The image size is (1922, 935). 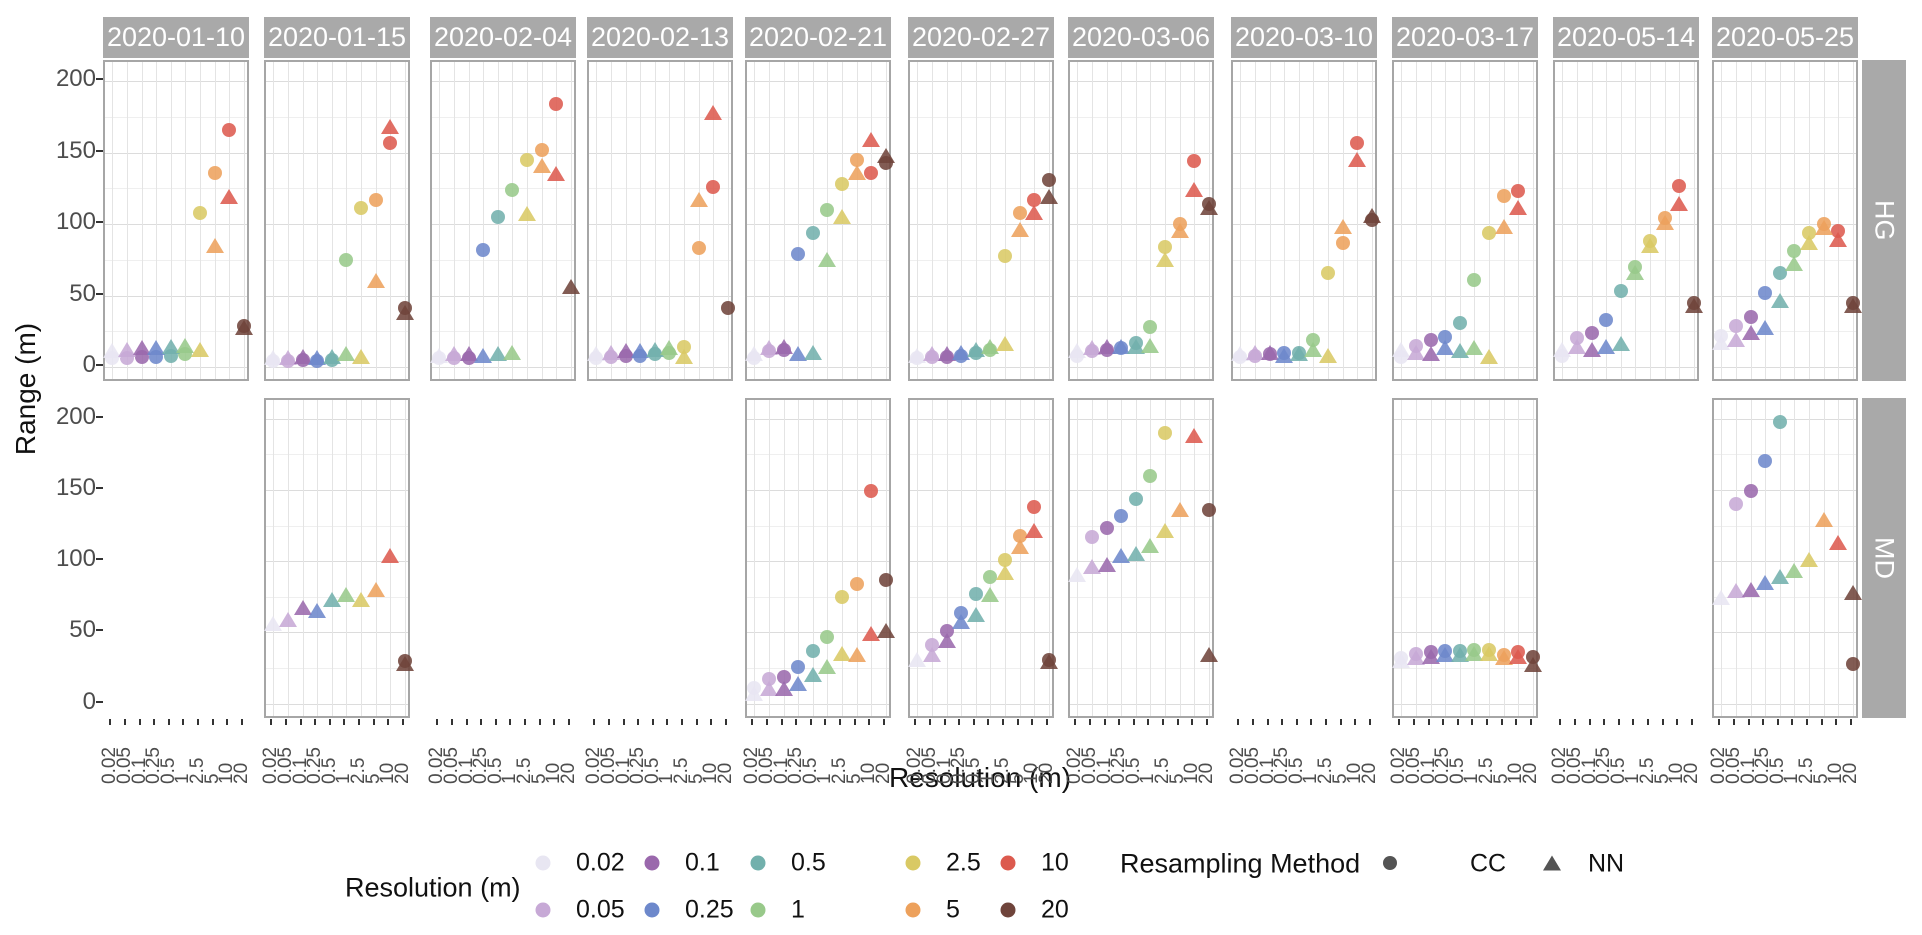 I want to click on facet-panel, so click(x=820, y=558).